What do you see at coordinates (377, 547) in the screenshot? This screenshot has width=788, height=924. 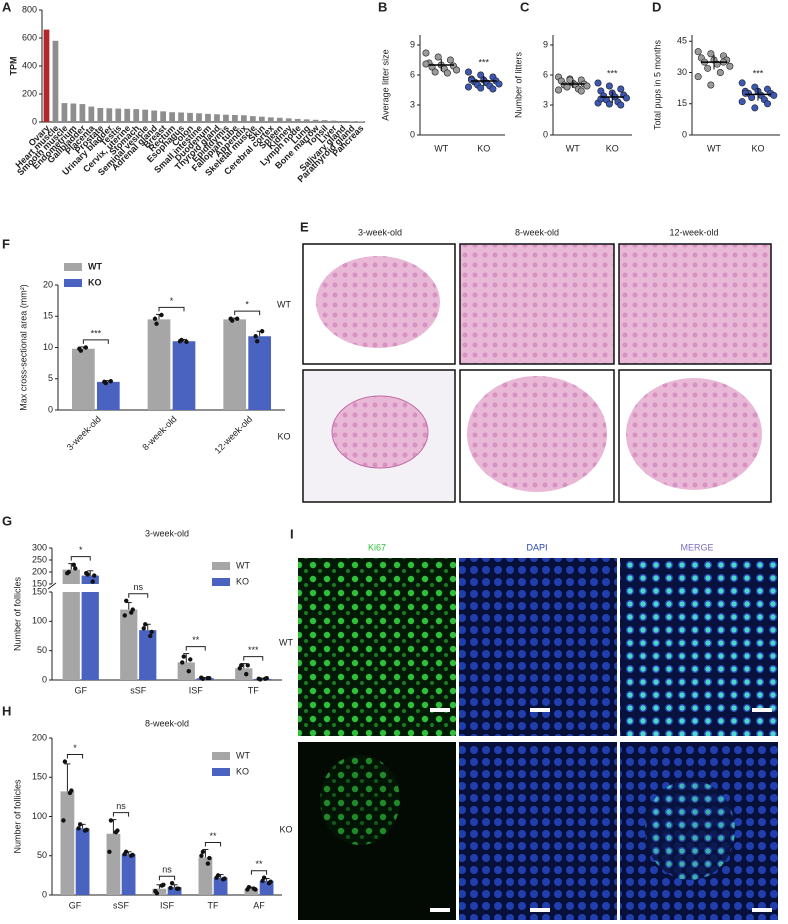 I see `column-label: Ki67` at bounding box center [377, 547].